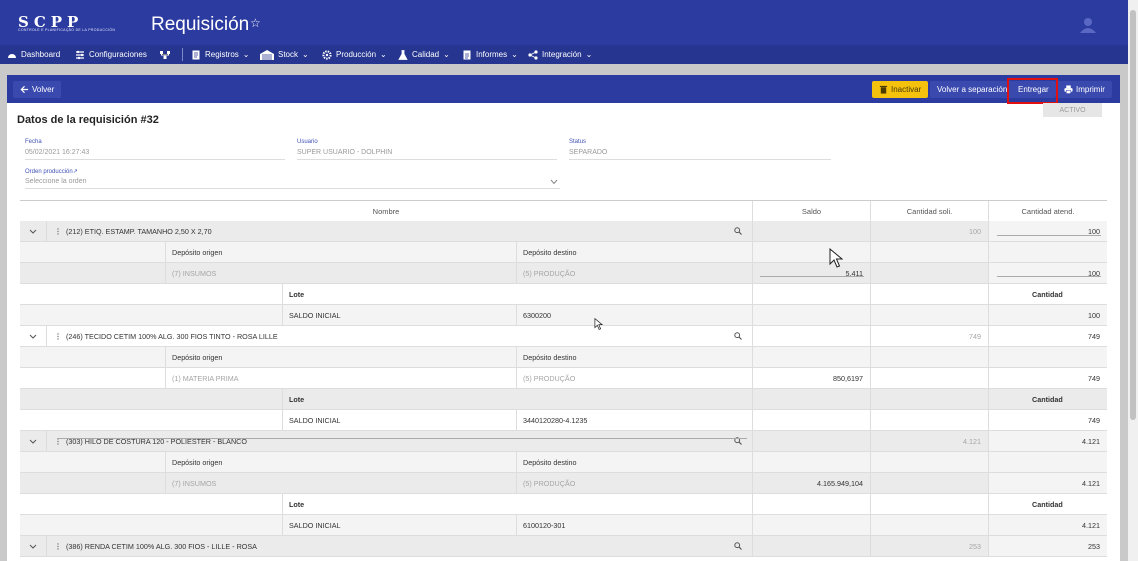  What do you see at coordinates (812, 231) in the screenshot?
I see `saldo-cell` at bounding box center [812, 231].